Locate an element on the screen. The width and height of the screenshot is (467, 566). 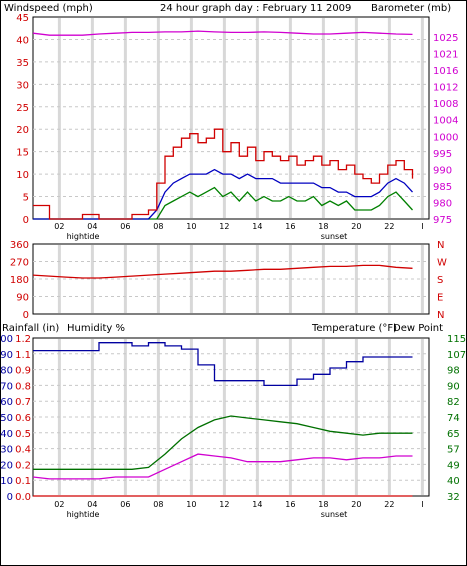
bottom-right-label: Temperature (°F) is located at coordinates (354, 328).